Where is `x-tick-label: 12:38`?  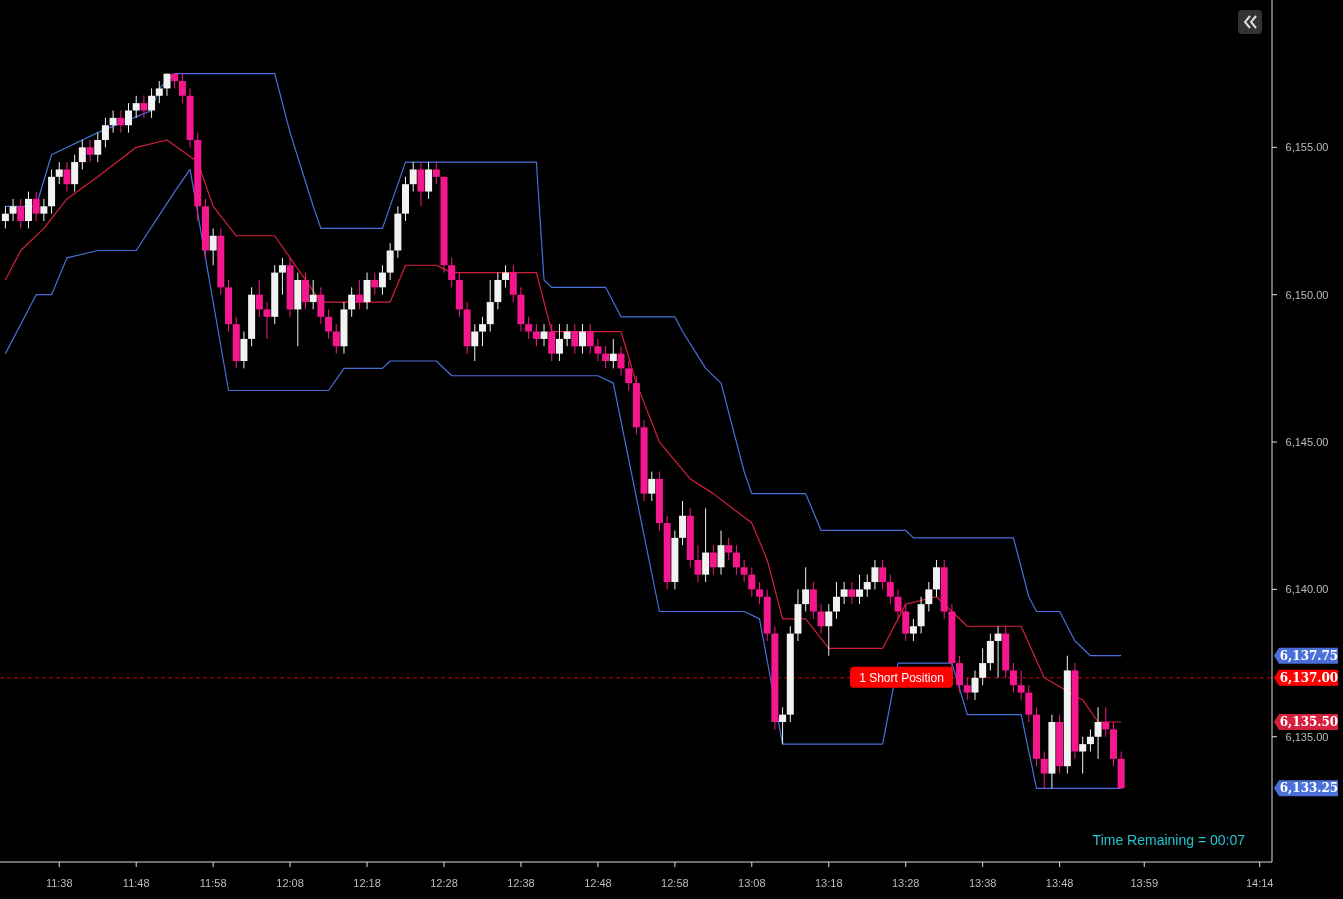 x-tick-label: 12:38 is located at coordinates (521, 883).